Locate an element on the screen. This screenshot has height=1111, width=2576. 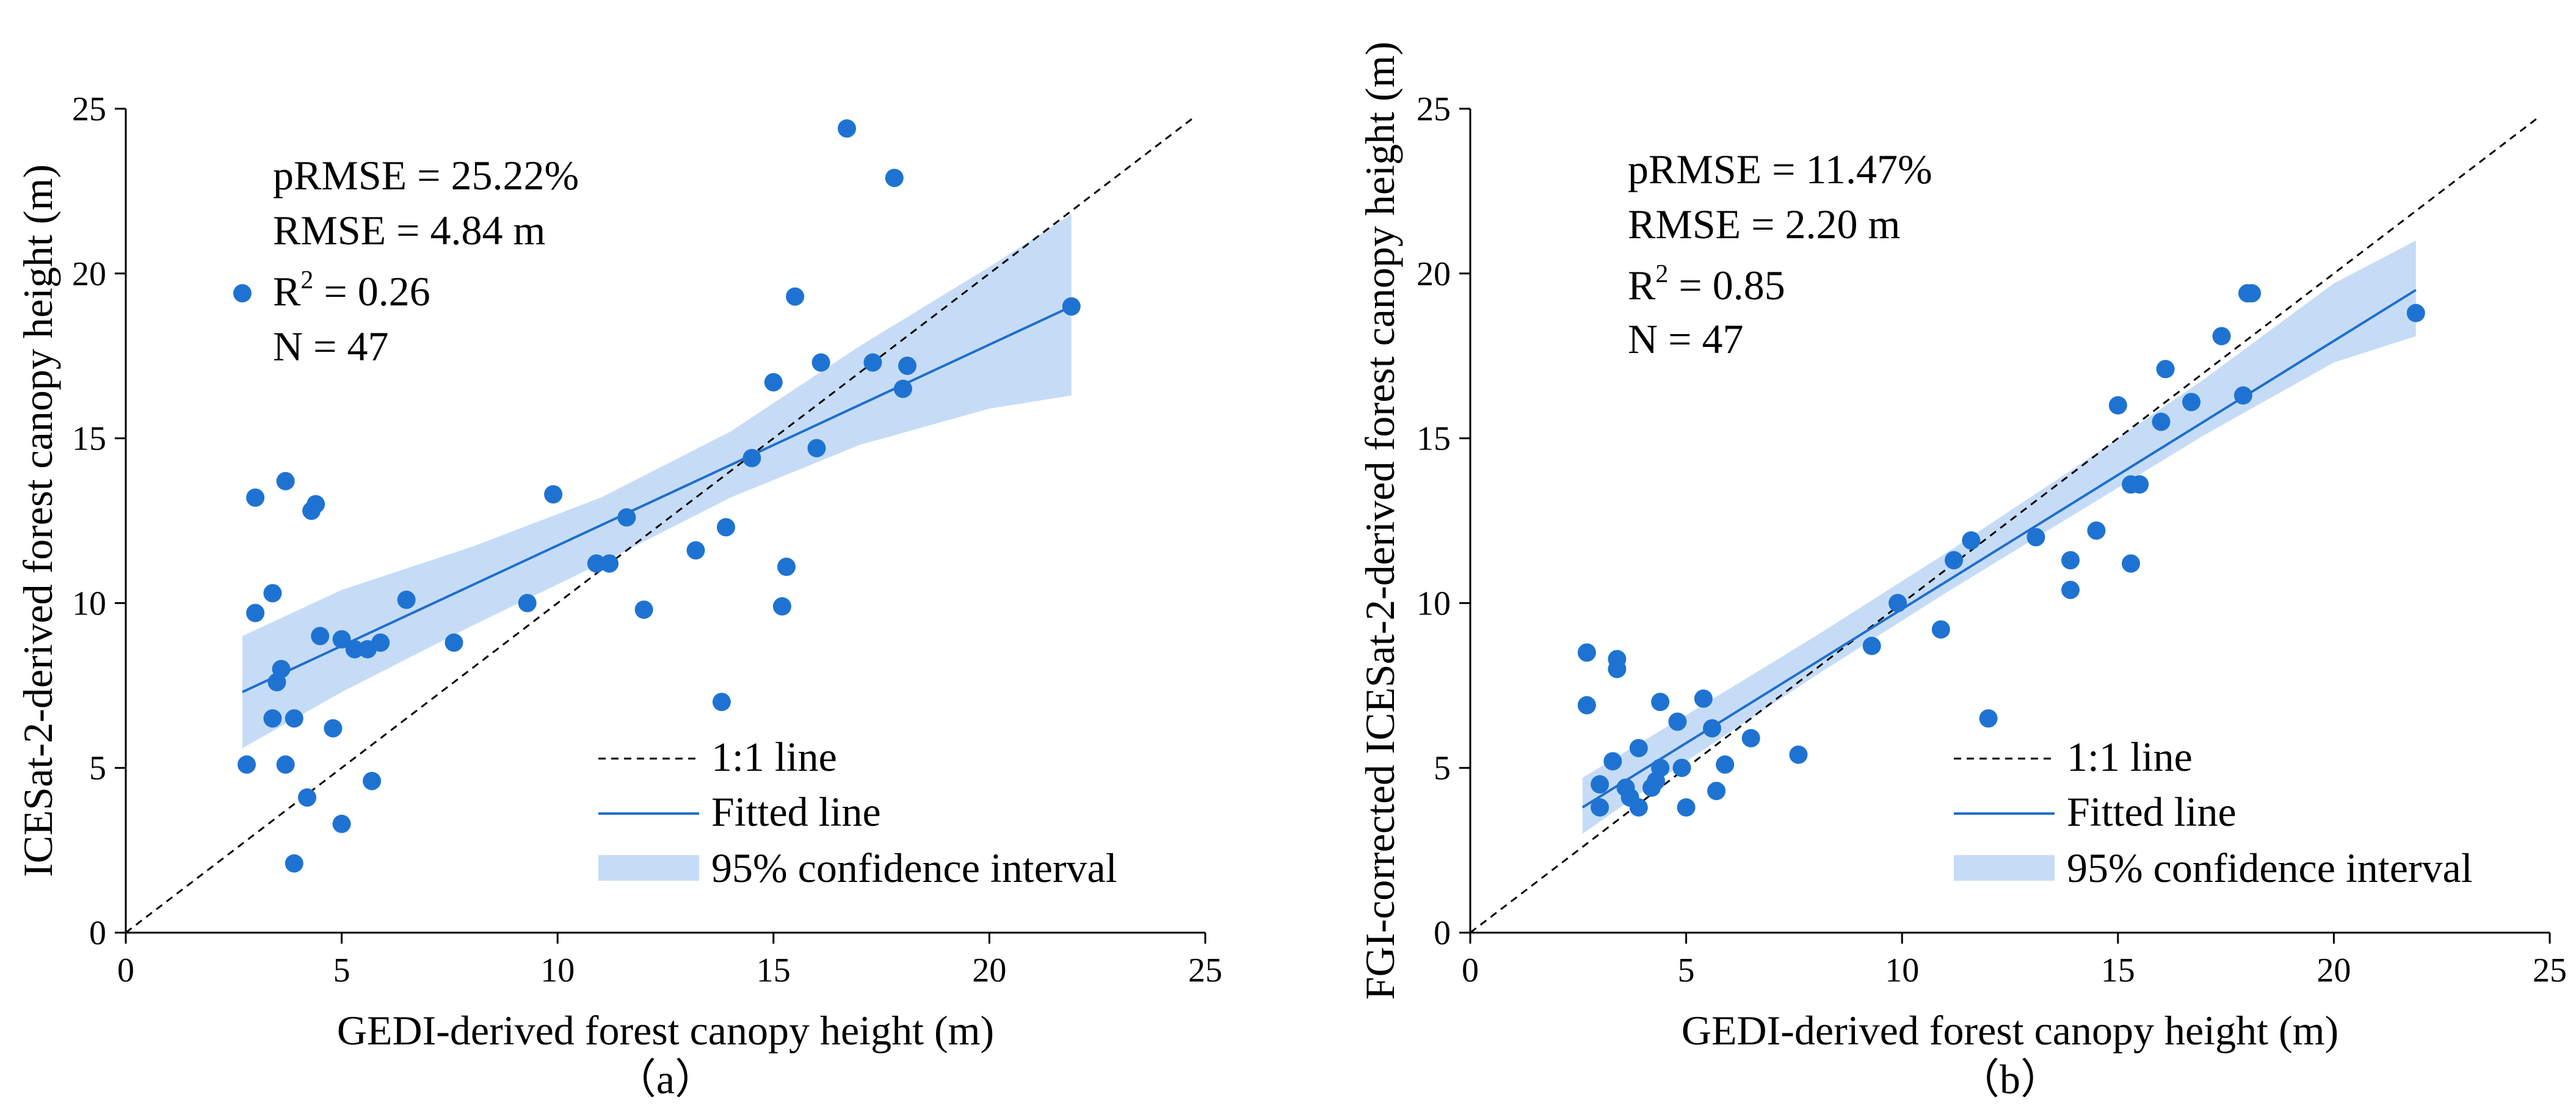
x-tick-label: 0 is located at coordinates (125, 970).